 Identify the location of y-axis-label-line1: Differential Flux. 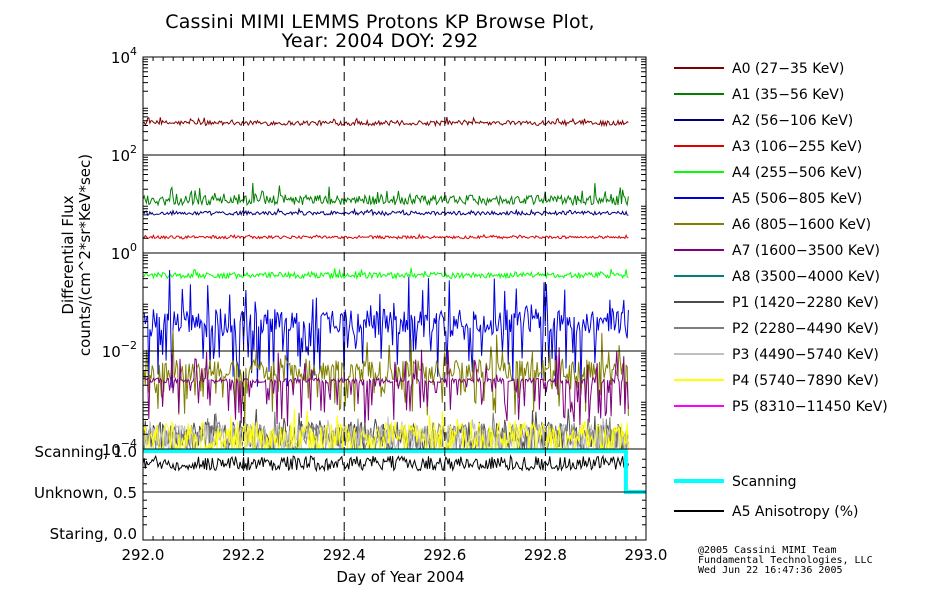
(68, 254).